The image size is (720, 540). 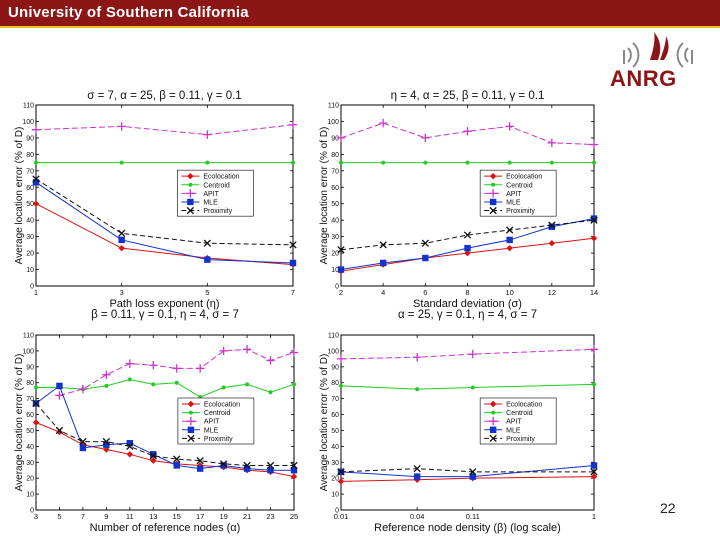 I want to click on chart-title: η = 4, α = 25, β = 0.11, γ = 0.1, so click(x=468, y=96).